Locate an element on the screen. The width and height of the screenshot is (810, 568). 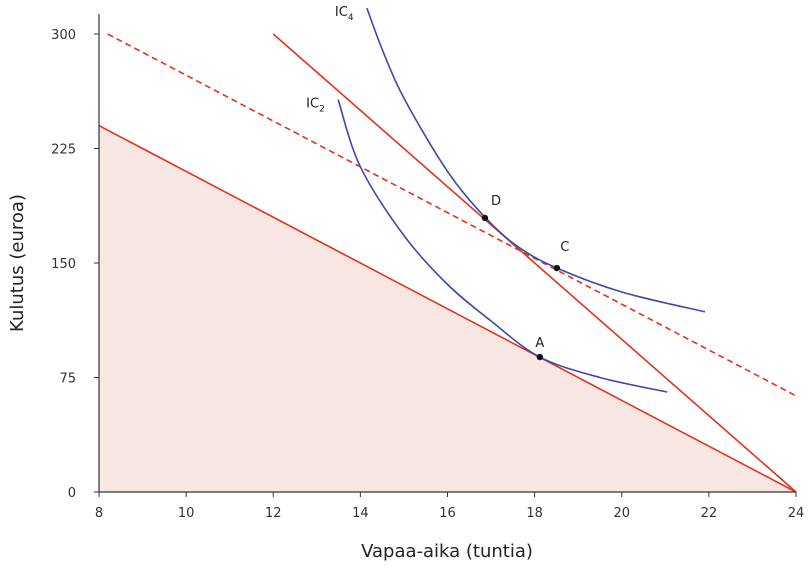
x-tick-label: 20 is located at coordinates (621, 513).